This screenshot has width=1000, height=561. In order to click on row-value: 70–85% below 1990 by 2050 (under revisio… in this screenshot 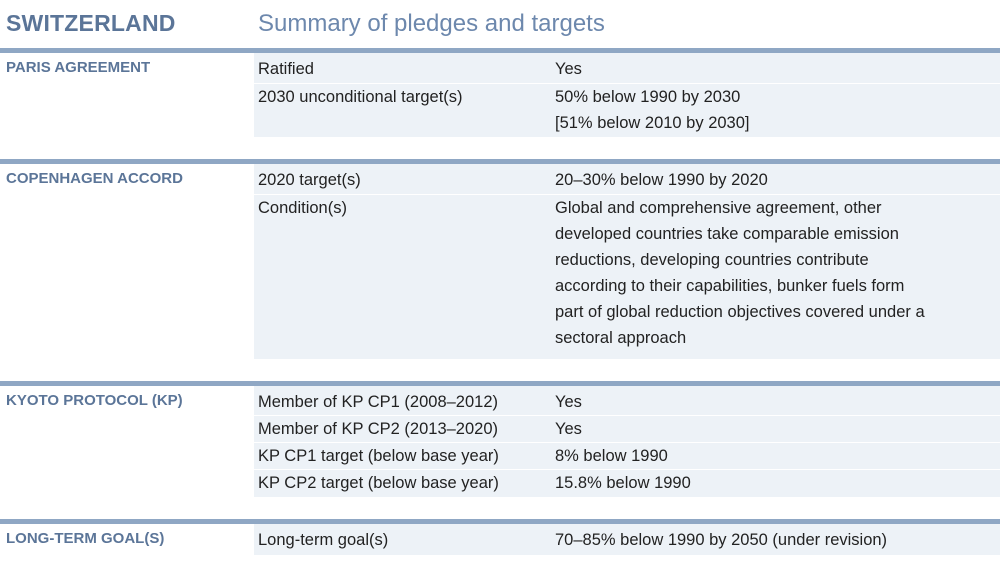, I will do `click(775, 540)`.